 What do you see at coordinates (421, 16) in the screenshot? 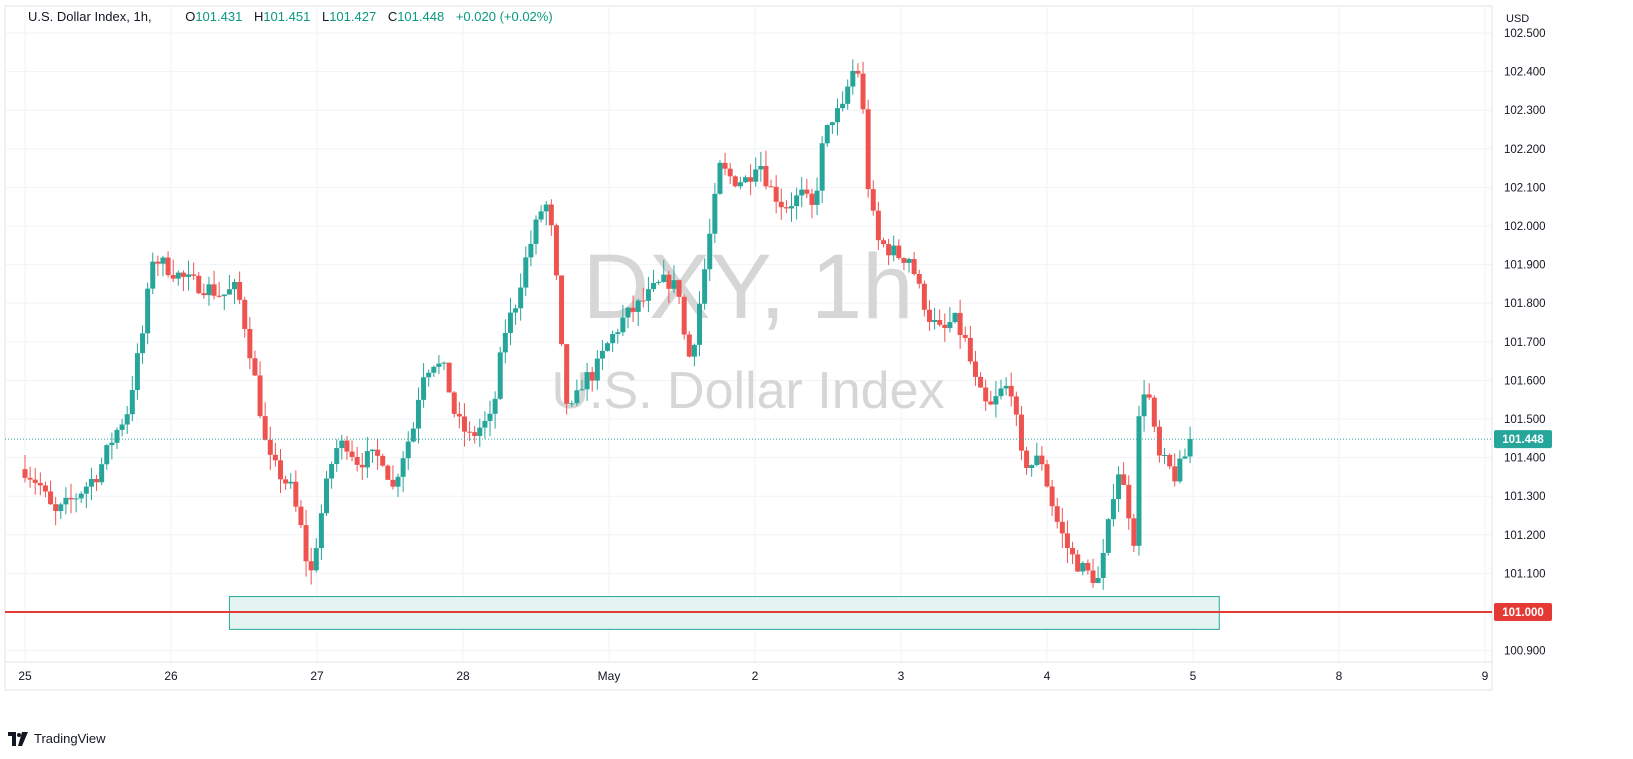
I see `close-value: 101.448` at bounding box center [421, 16].